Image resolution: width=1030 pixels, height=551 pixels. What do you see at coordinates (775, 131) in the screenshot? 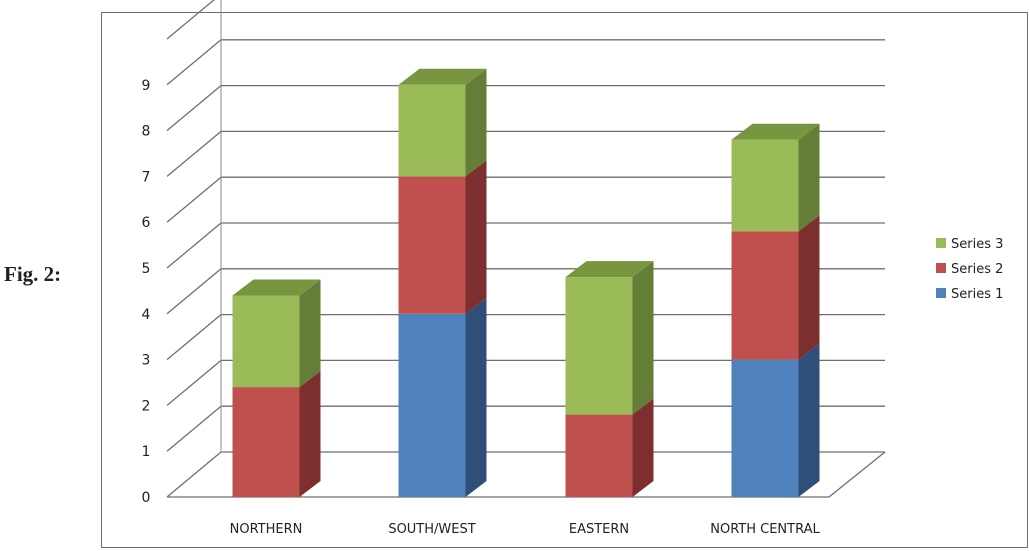
I see `bar-top-north-central` at bounding box center [775, 131].